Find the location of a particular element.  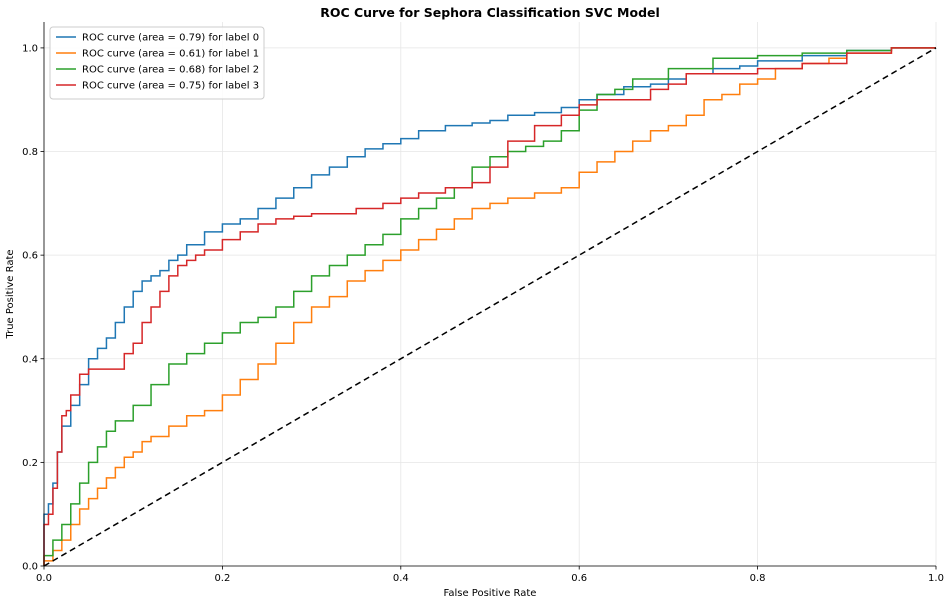

legend-box is located at coordinates (157, 63).